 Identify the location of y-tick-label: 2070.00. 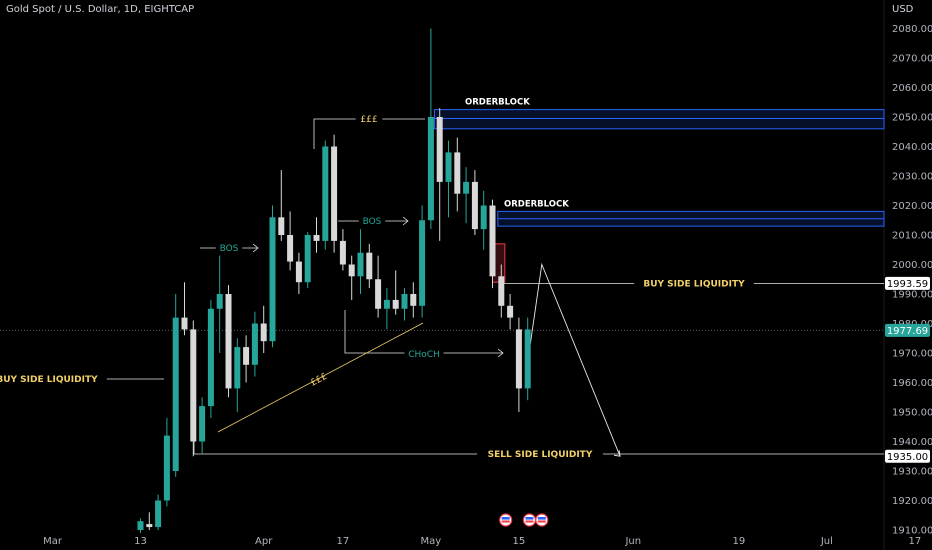
(912, 59).